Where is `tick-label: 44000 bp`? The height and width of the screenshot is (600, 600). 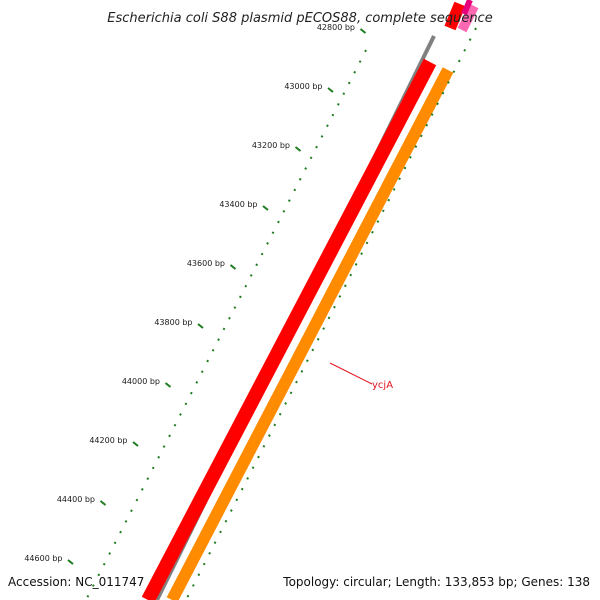
tick-label: 44000 bp is located at coordinates (141, 381).